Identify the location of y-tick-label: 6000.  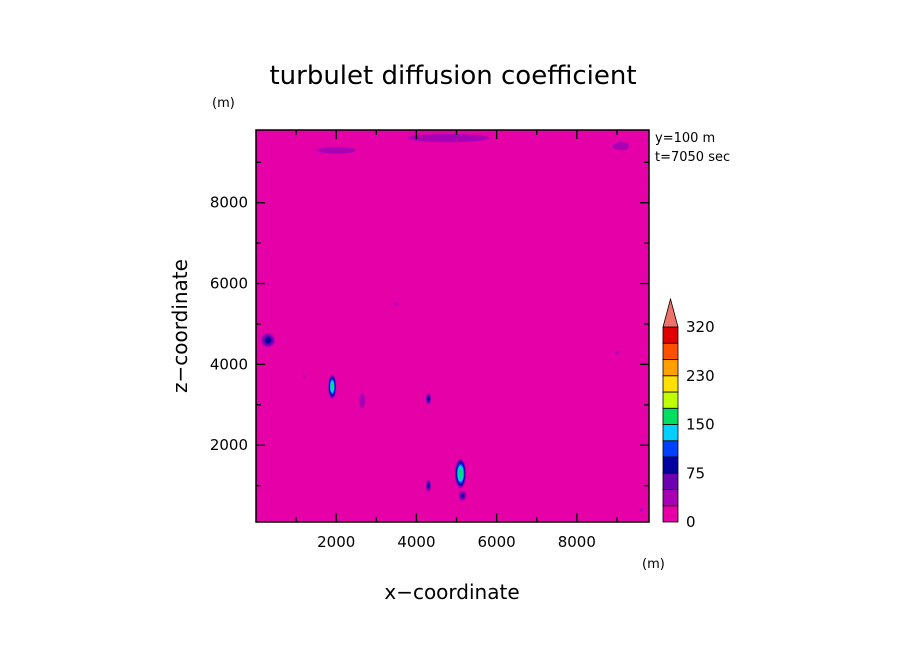
(229, 284).